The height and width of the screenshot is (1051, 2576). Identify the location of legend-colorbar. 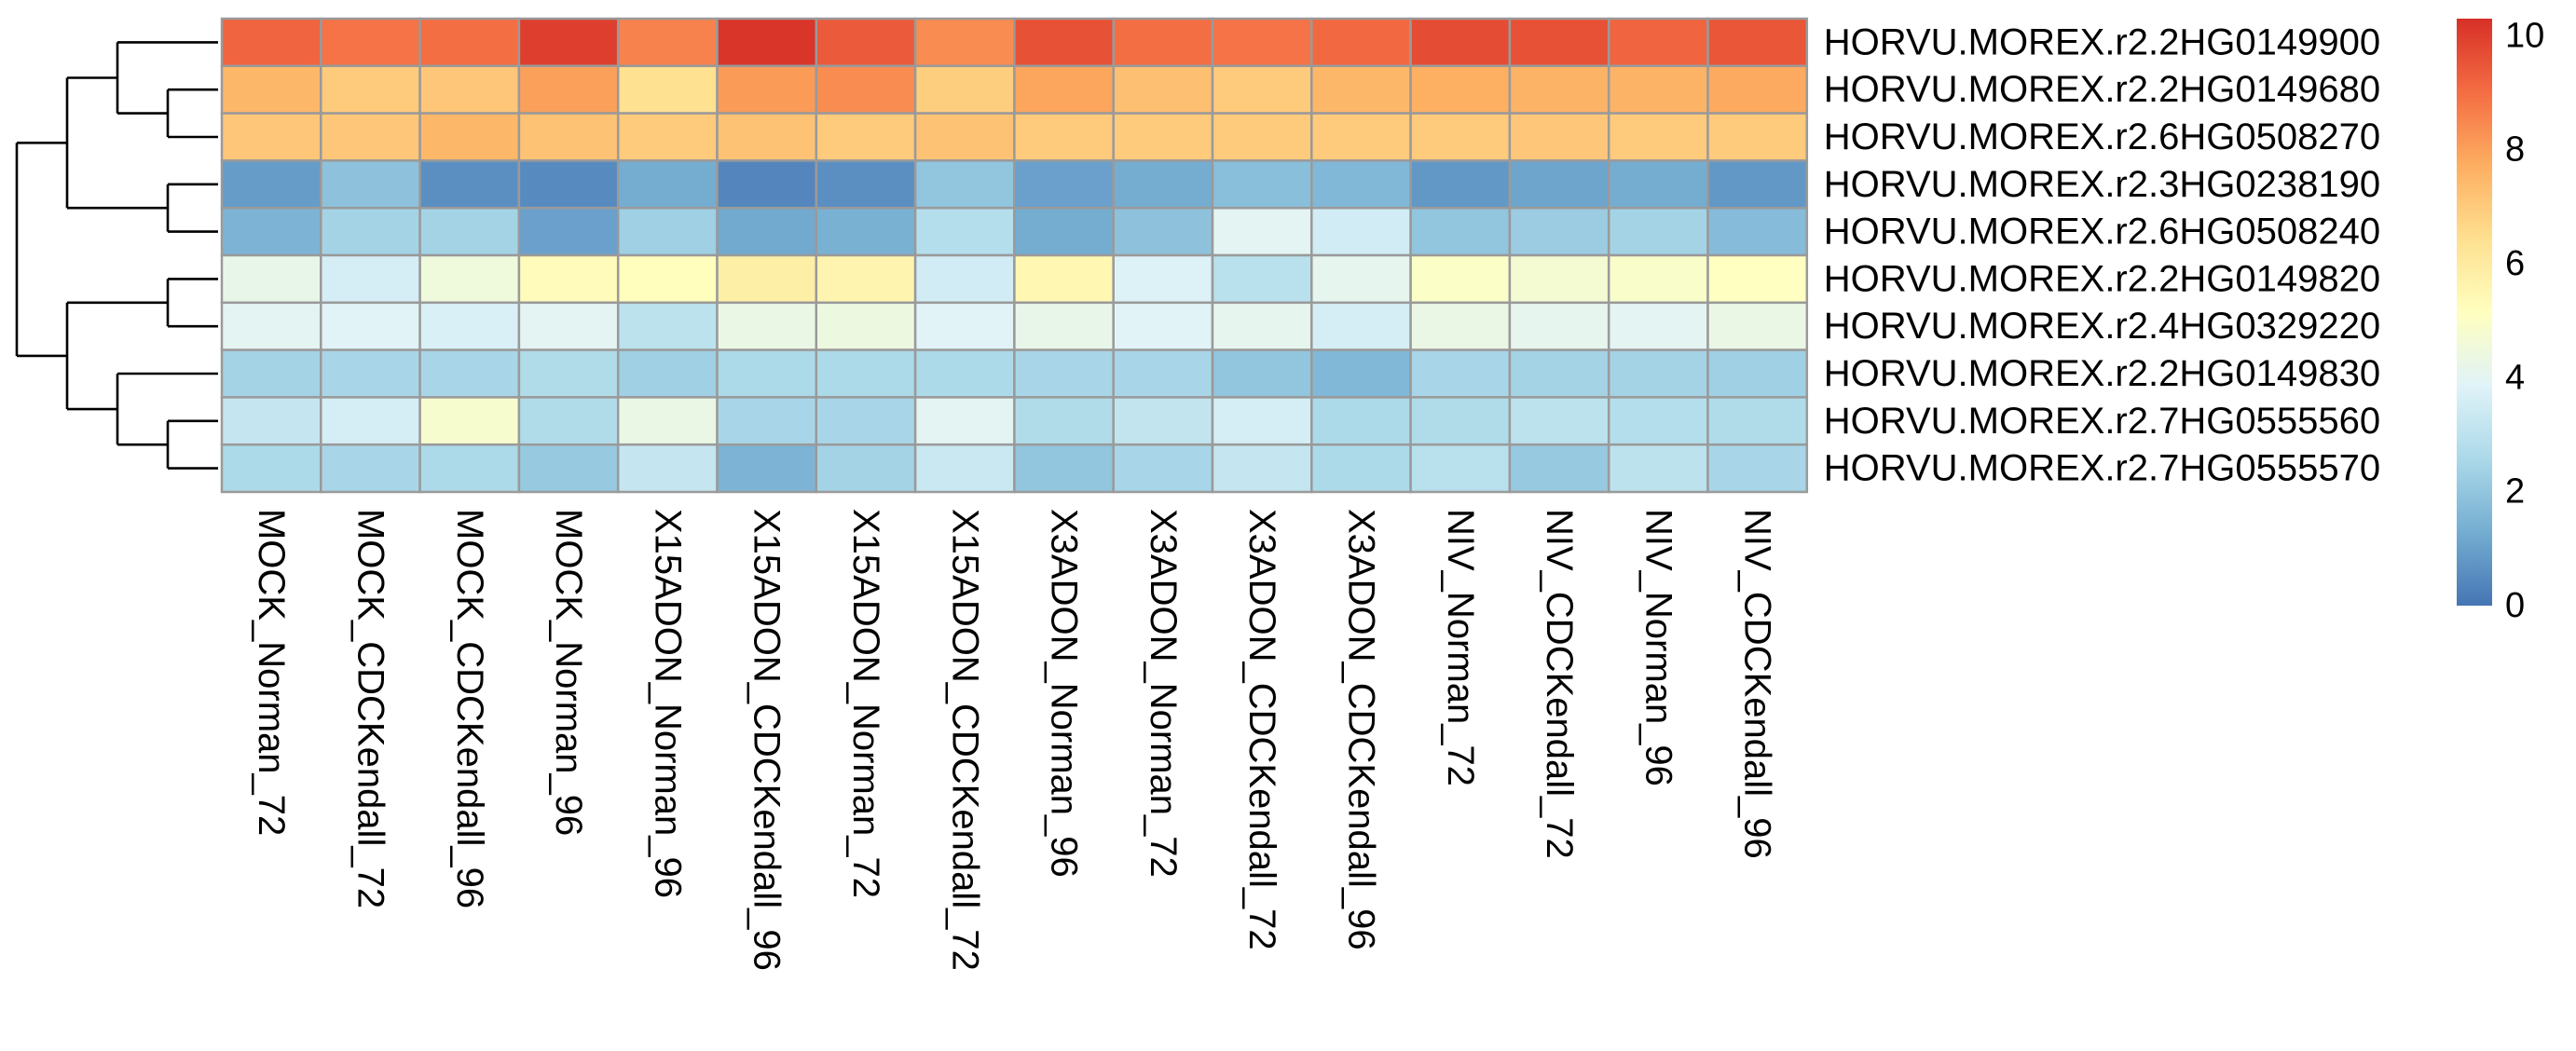
(2474, 312).